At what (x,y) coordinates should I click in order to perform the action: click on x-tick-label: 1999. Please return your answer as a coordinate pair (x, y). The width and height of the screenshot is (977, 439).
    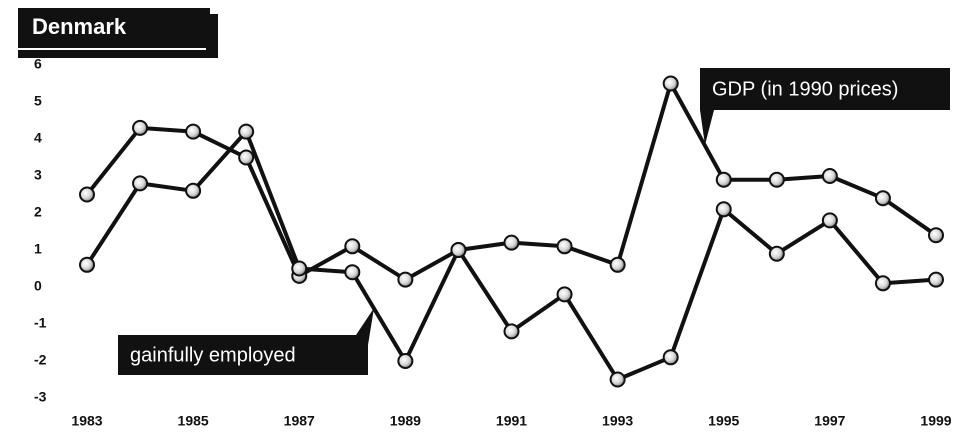
    Looking at the image, I should click on (935, 421).